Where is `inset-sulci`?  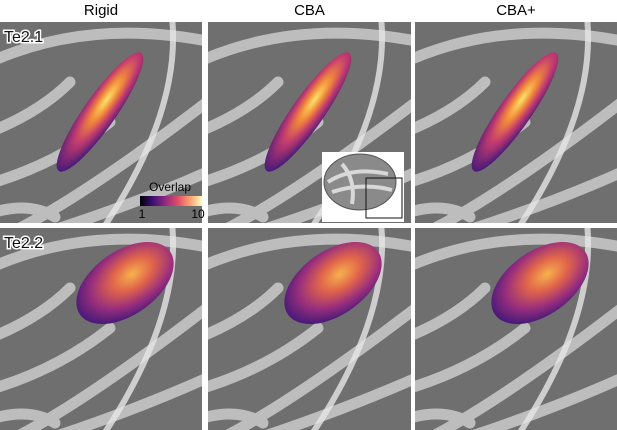 inset-sulci is located at coordinates (359, 183).